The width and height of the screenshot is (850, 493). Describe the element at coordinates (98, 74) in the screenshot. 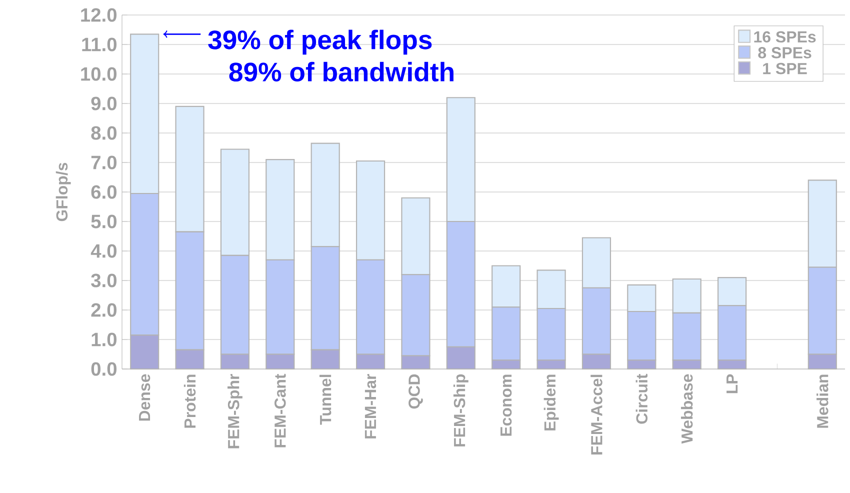

I see `y-tick-label: 10.0` at that location.